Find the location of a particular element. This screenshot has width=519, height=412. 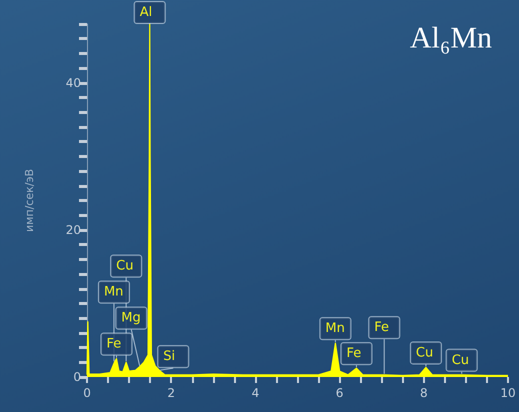

y-axis-title: имп/сек/эВ is located at coordinates (29, 200).